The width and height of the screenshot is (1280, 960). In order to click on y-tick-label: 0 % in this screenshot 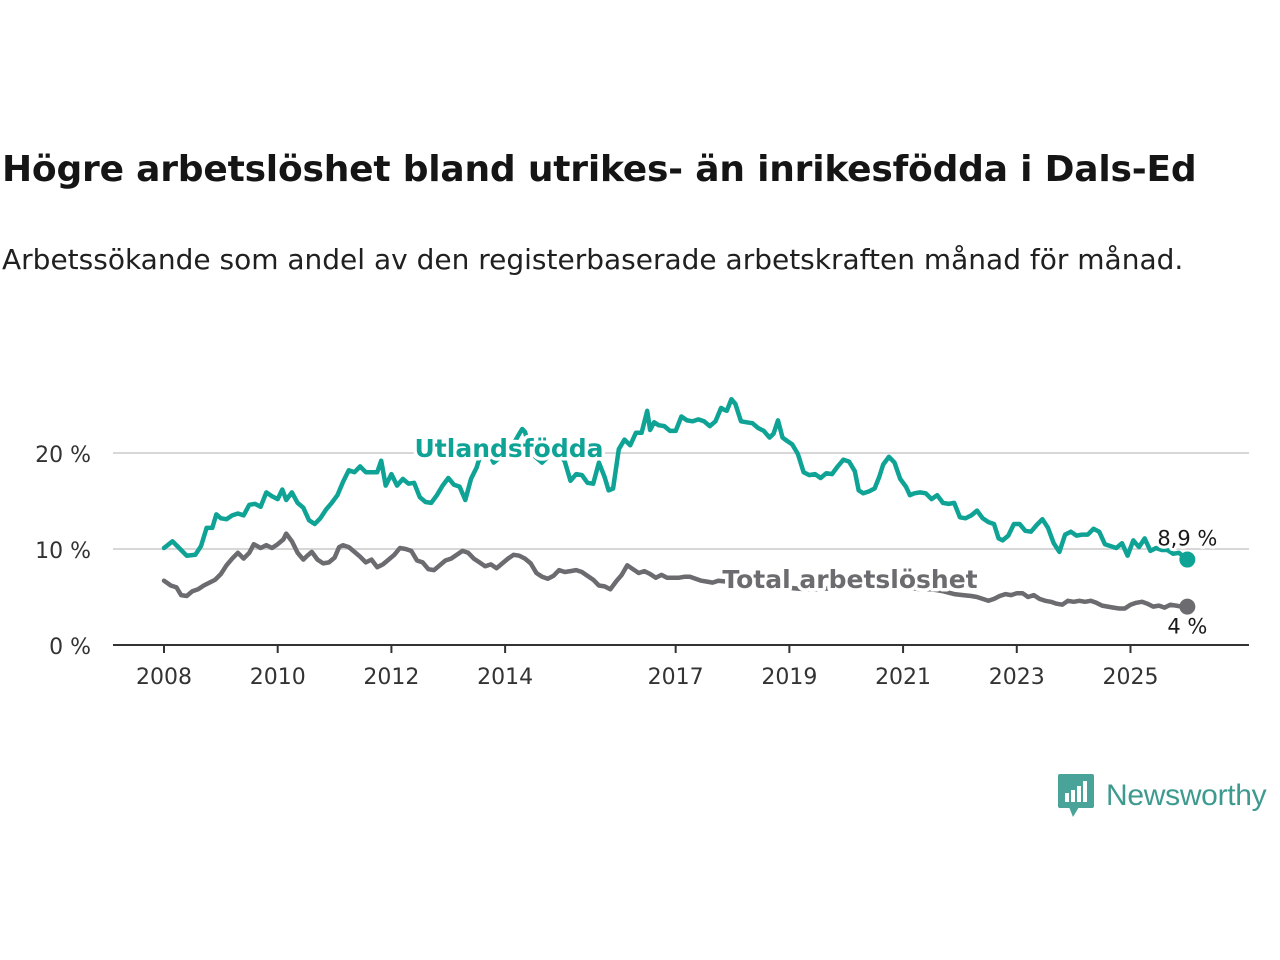, I will do `click(70, 647)`.